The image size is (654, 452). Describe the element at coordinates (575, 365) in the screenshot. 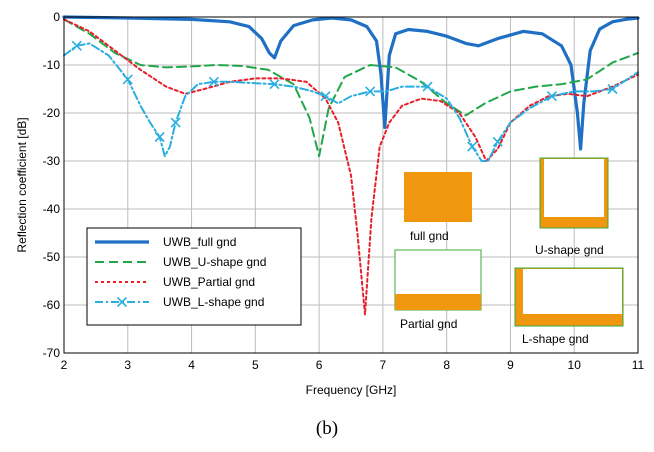

I see `x-tick-label: 10` at that location.